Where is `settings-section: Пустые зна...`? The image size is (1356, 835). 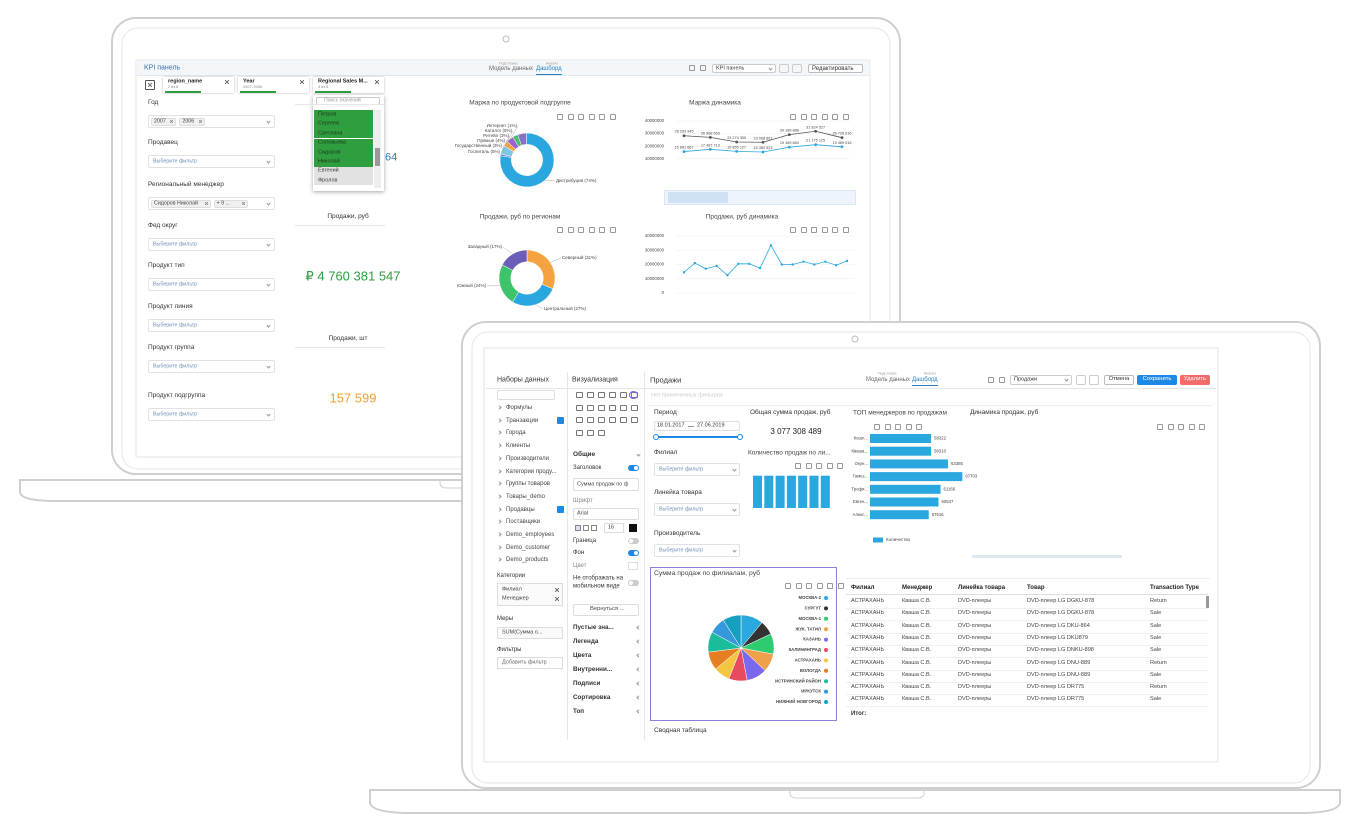 settings-section: Пустые зна... is located at coordinates (593, 627).